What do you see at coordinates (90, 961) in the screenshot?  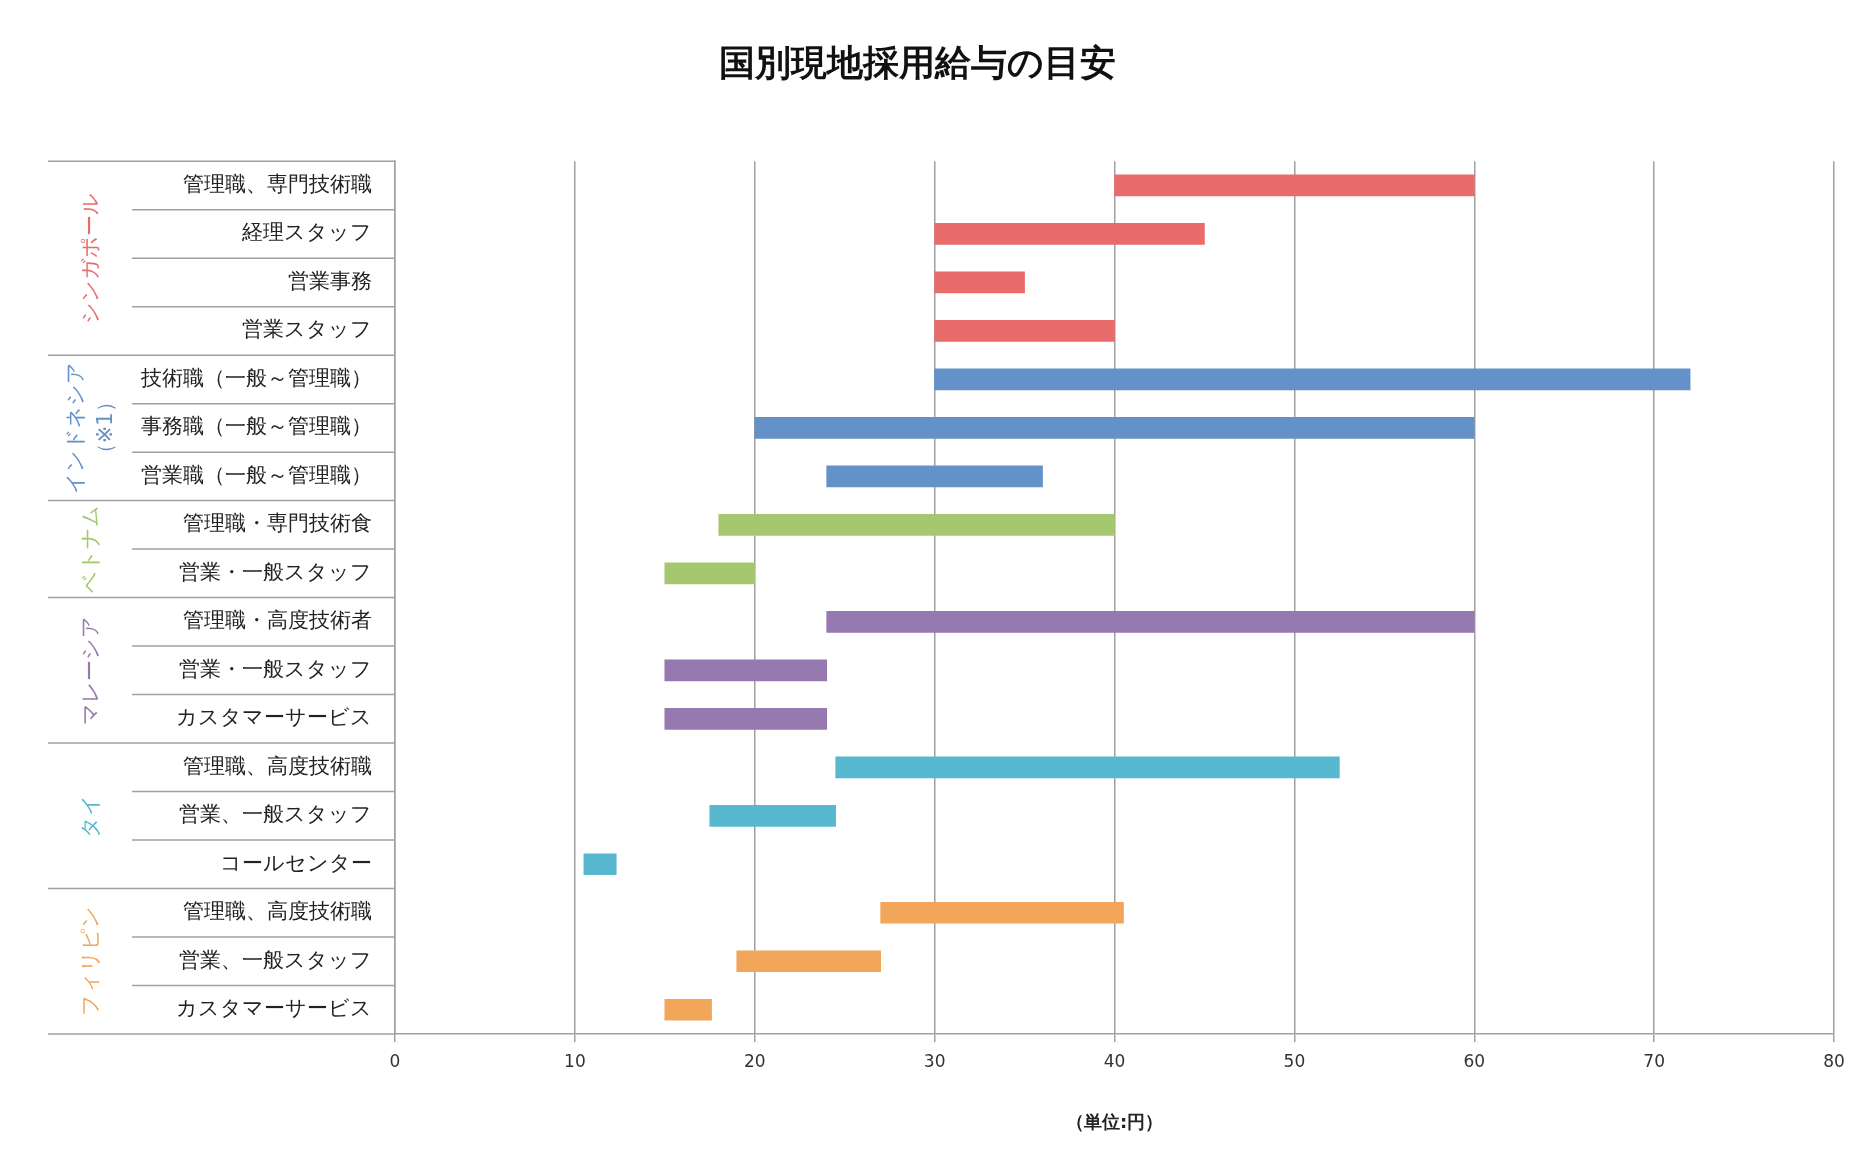 I see `text: フィリピン` at bounding box center [90, 961].